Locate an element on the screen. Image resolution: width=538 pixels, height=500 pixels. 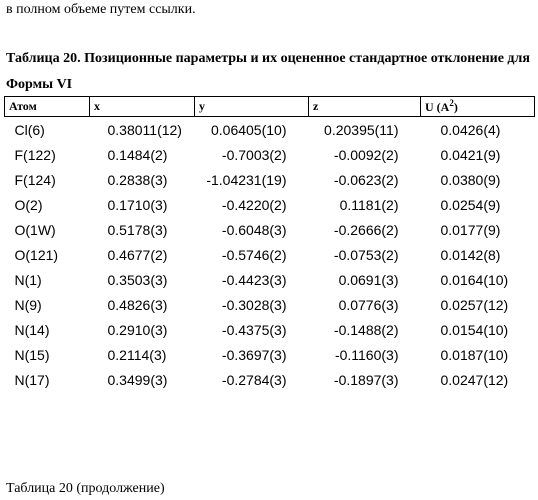
cell-z: -0.1160(3) is located at coordinates (365, 354).